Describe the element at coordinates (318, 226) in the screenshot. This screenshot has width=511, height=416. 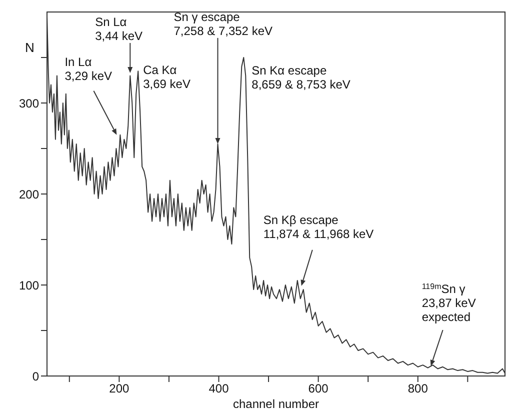
I see `annotation: Sn Kβ escape 11,874 & 11,968 keV` at that location.